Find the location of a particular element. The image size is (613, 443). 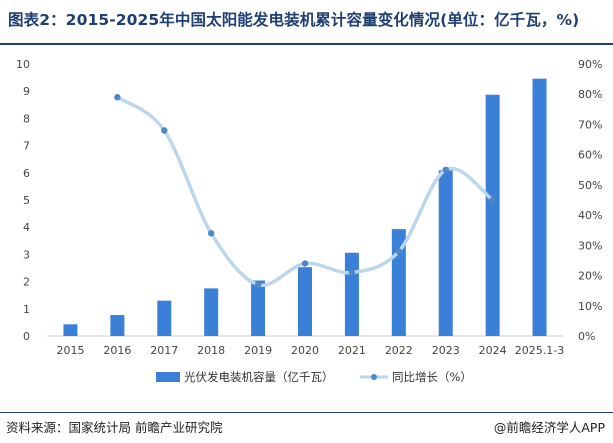

legend-line-label: 同比增长（%） is located at coordinates (432, 377).